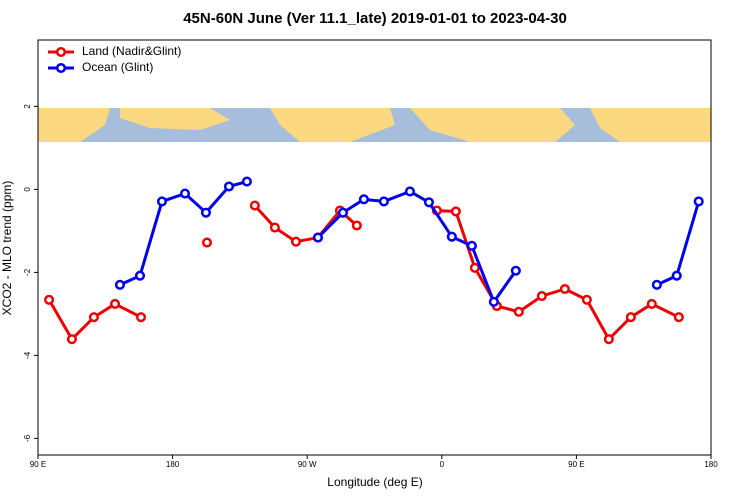 This screenshot has width=750, height=500. Describe the element at coordinates (27, 438) in the screenshot. I see `y-tick-label: -6` at that location.